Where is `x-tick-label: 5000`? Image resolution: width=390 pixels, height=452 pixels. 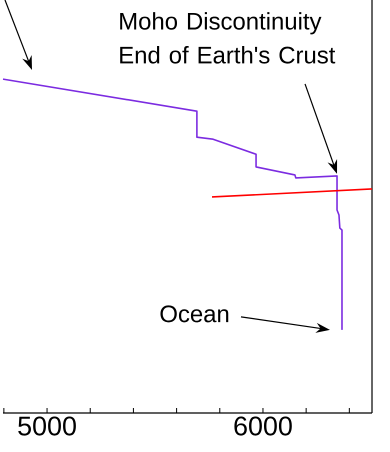
x-tick-label: 5000 is located at coordinates (47, 426).